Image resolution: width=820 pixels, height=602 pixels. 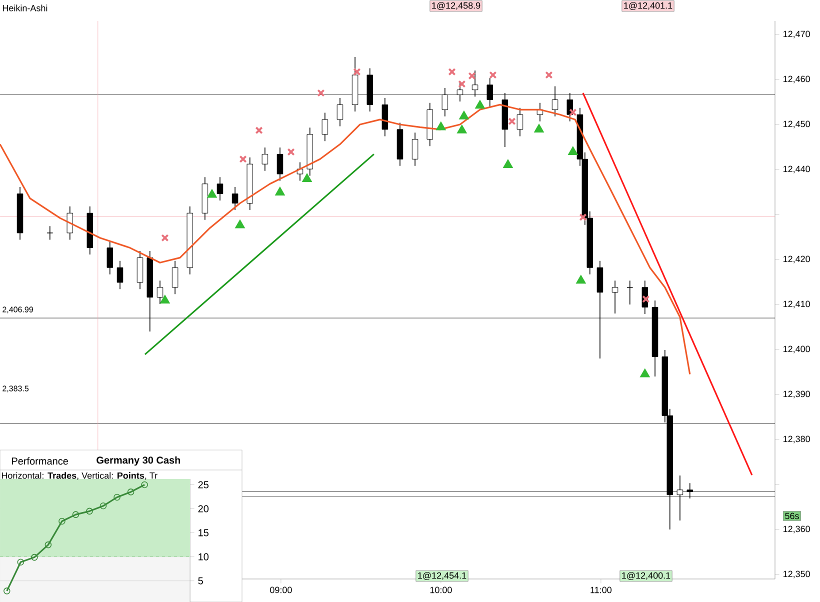 What do you see at coordinates (442, 576) in the screenshot?
I see `annotation: 1@12,454.1` at bounding box center [442, 576].